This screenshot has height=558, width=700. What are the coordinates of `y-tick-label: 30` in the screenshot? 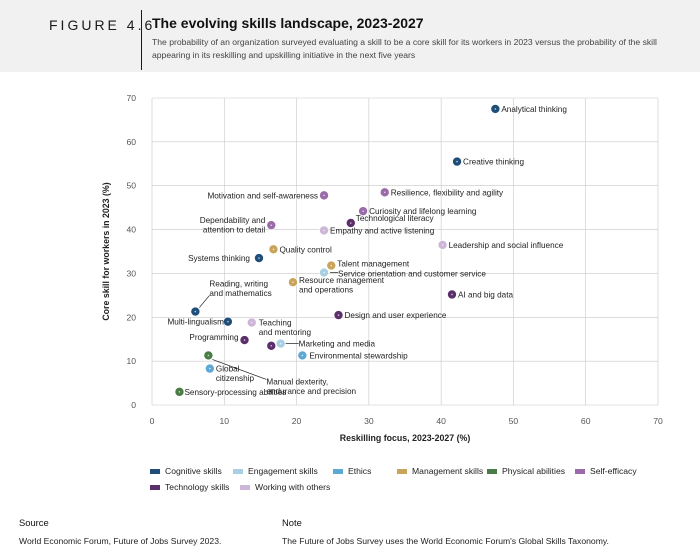 It's located at (131, 273).